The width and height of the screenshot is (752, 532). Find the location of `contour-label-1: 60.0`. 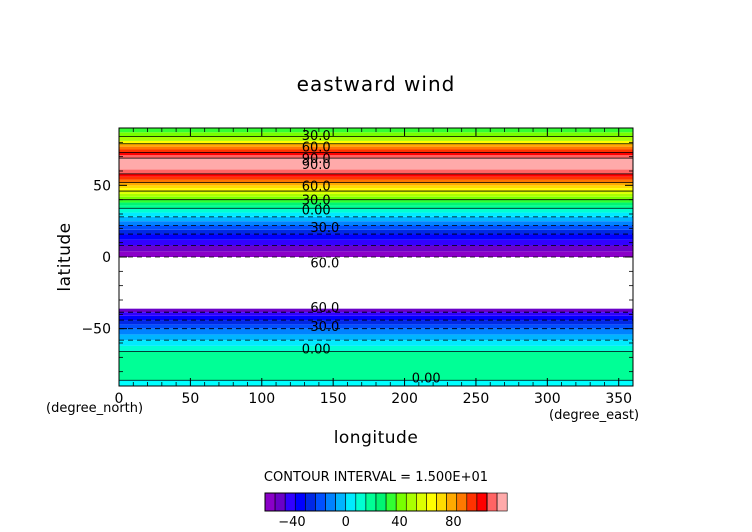

contour-label-1: 60.0 is located at coordinates (316, 148).